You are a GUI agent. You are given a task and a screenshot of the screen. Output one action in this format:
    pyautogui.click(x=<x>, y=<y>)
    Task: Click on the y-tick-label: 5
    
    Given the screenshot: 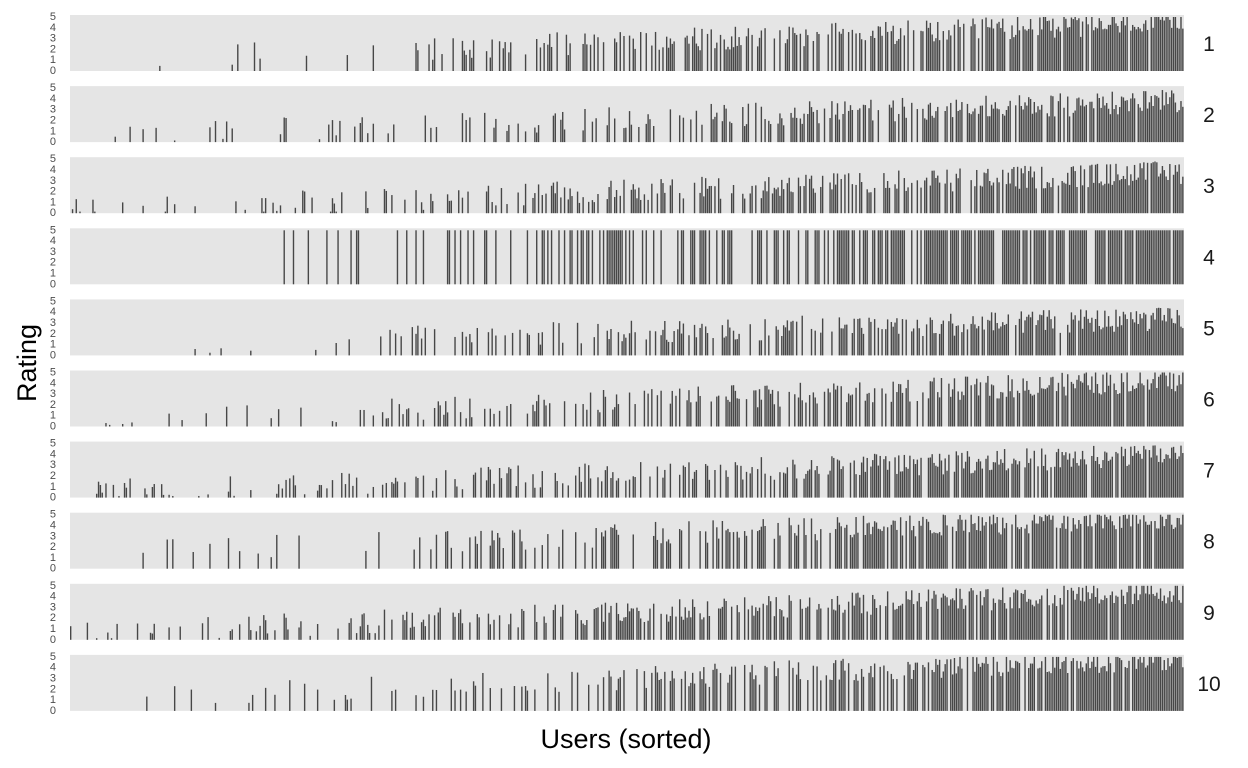 What is the action you would take?
    pyautogui.click(x=53, y=301)
    